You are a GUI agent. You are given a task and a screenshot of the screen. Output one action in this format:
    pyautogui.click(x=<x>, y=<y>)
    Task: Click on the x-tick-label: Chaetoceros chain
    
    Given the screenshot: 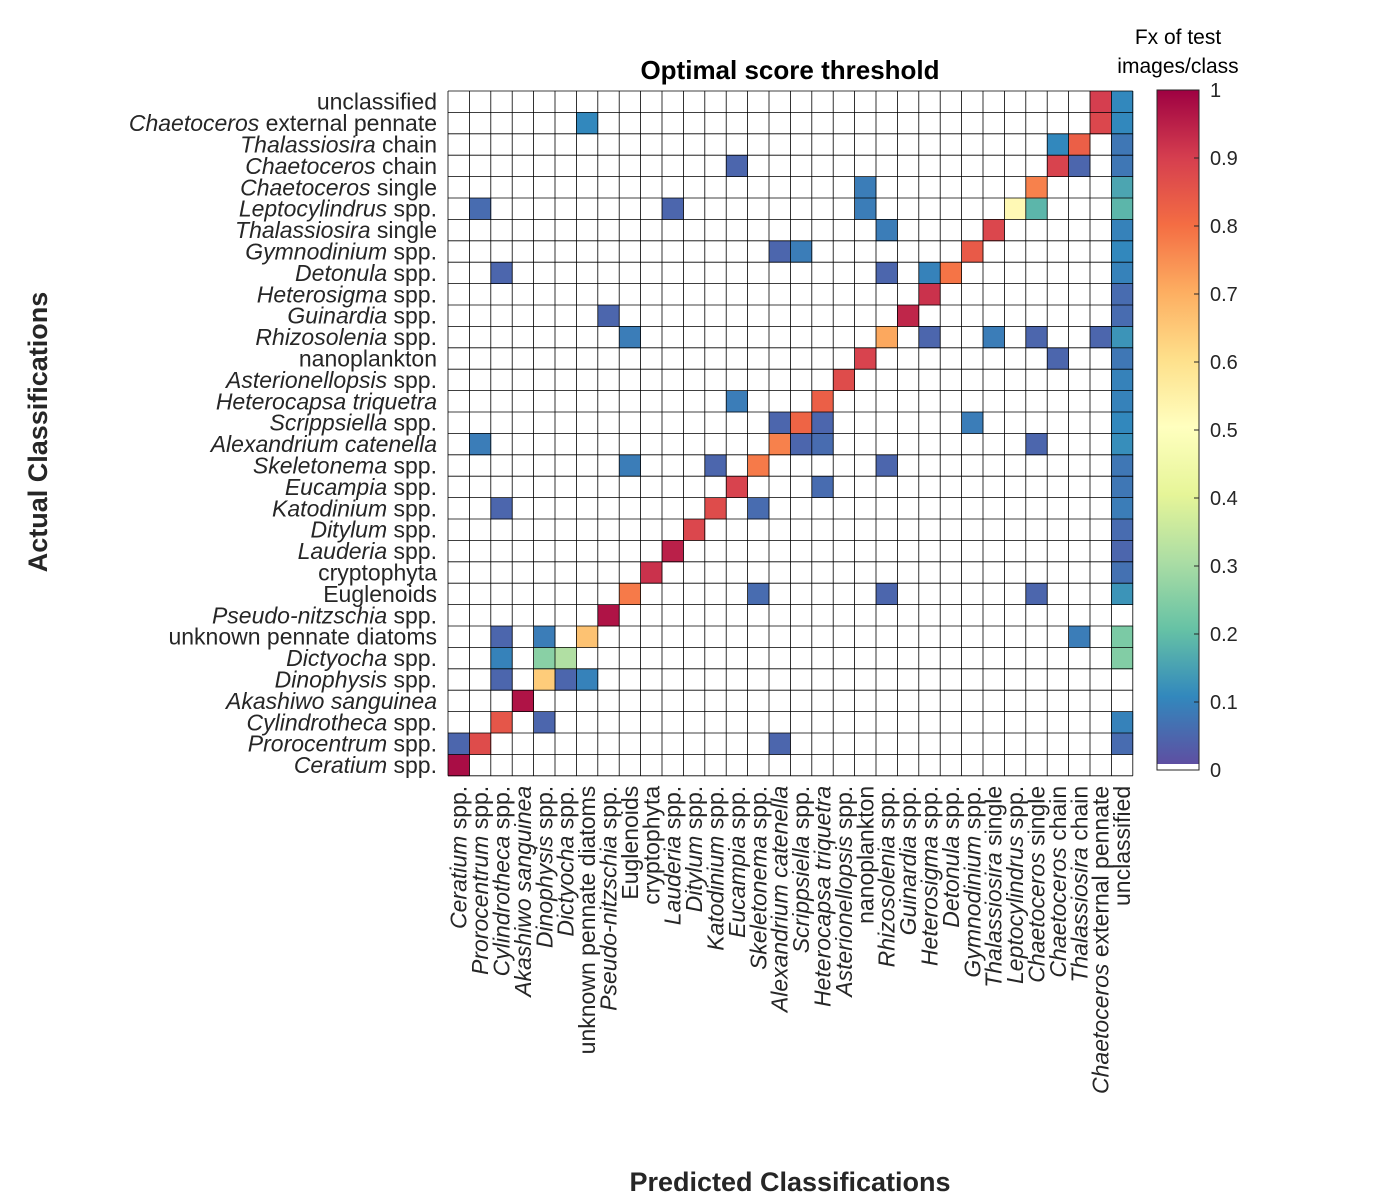 What is the action you would take?
    pyautogui.click(x=1058, y=882)
    